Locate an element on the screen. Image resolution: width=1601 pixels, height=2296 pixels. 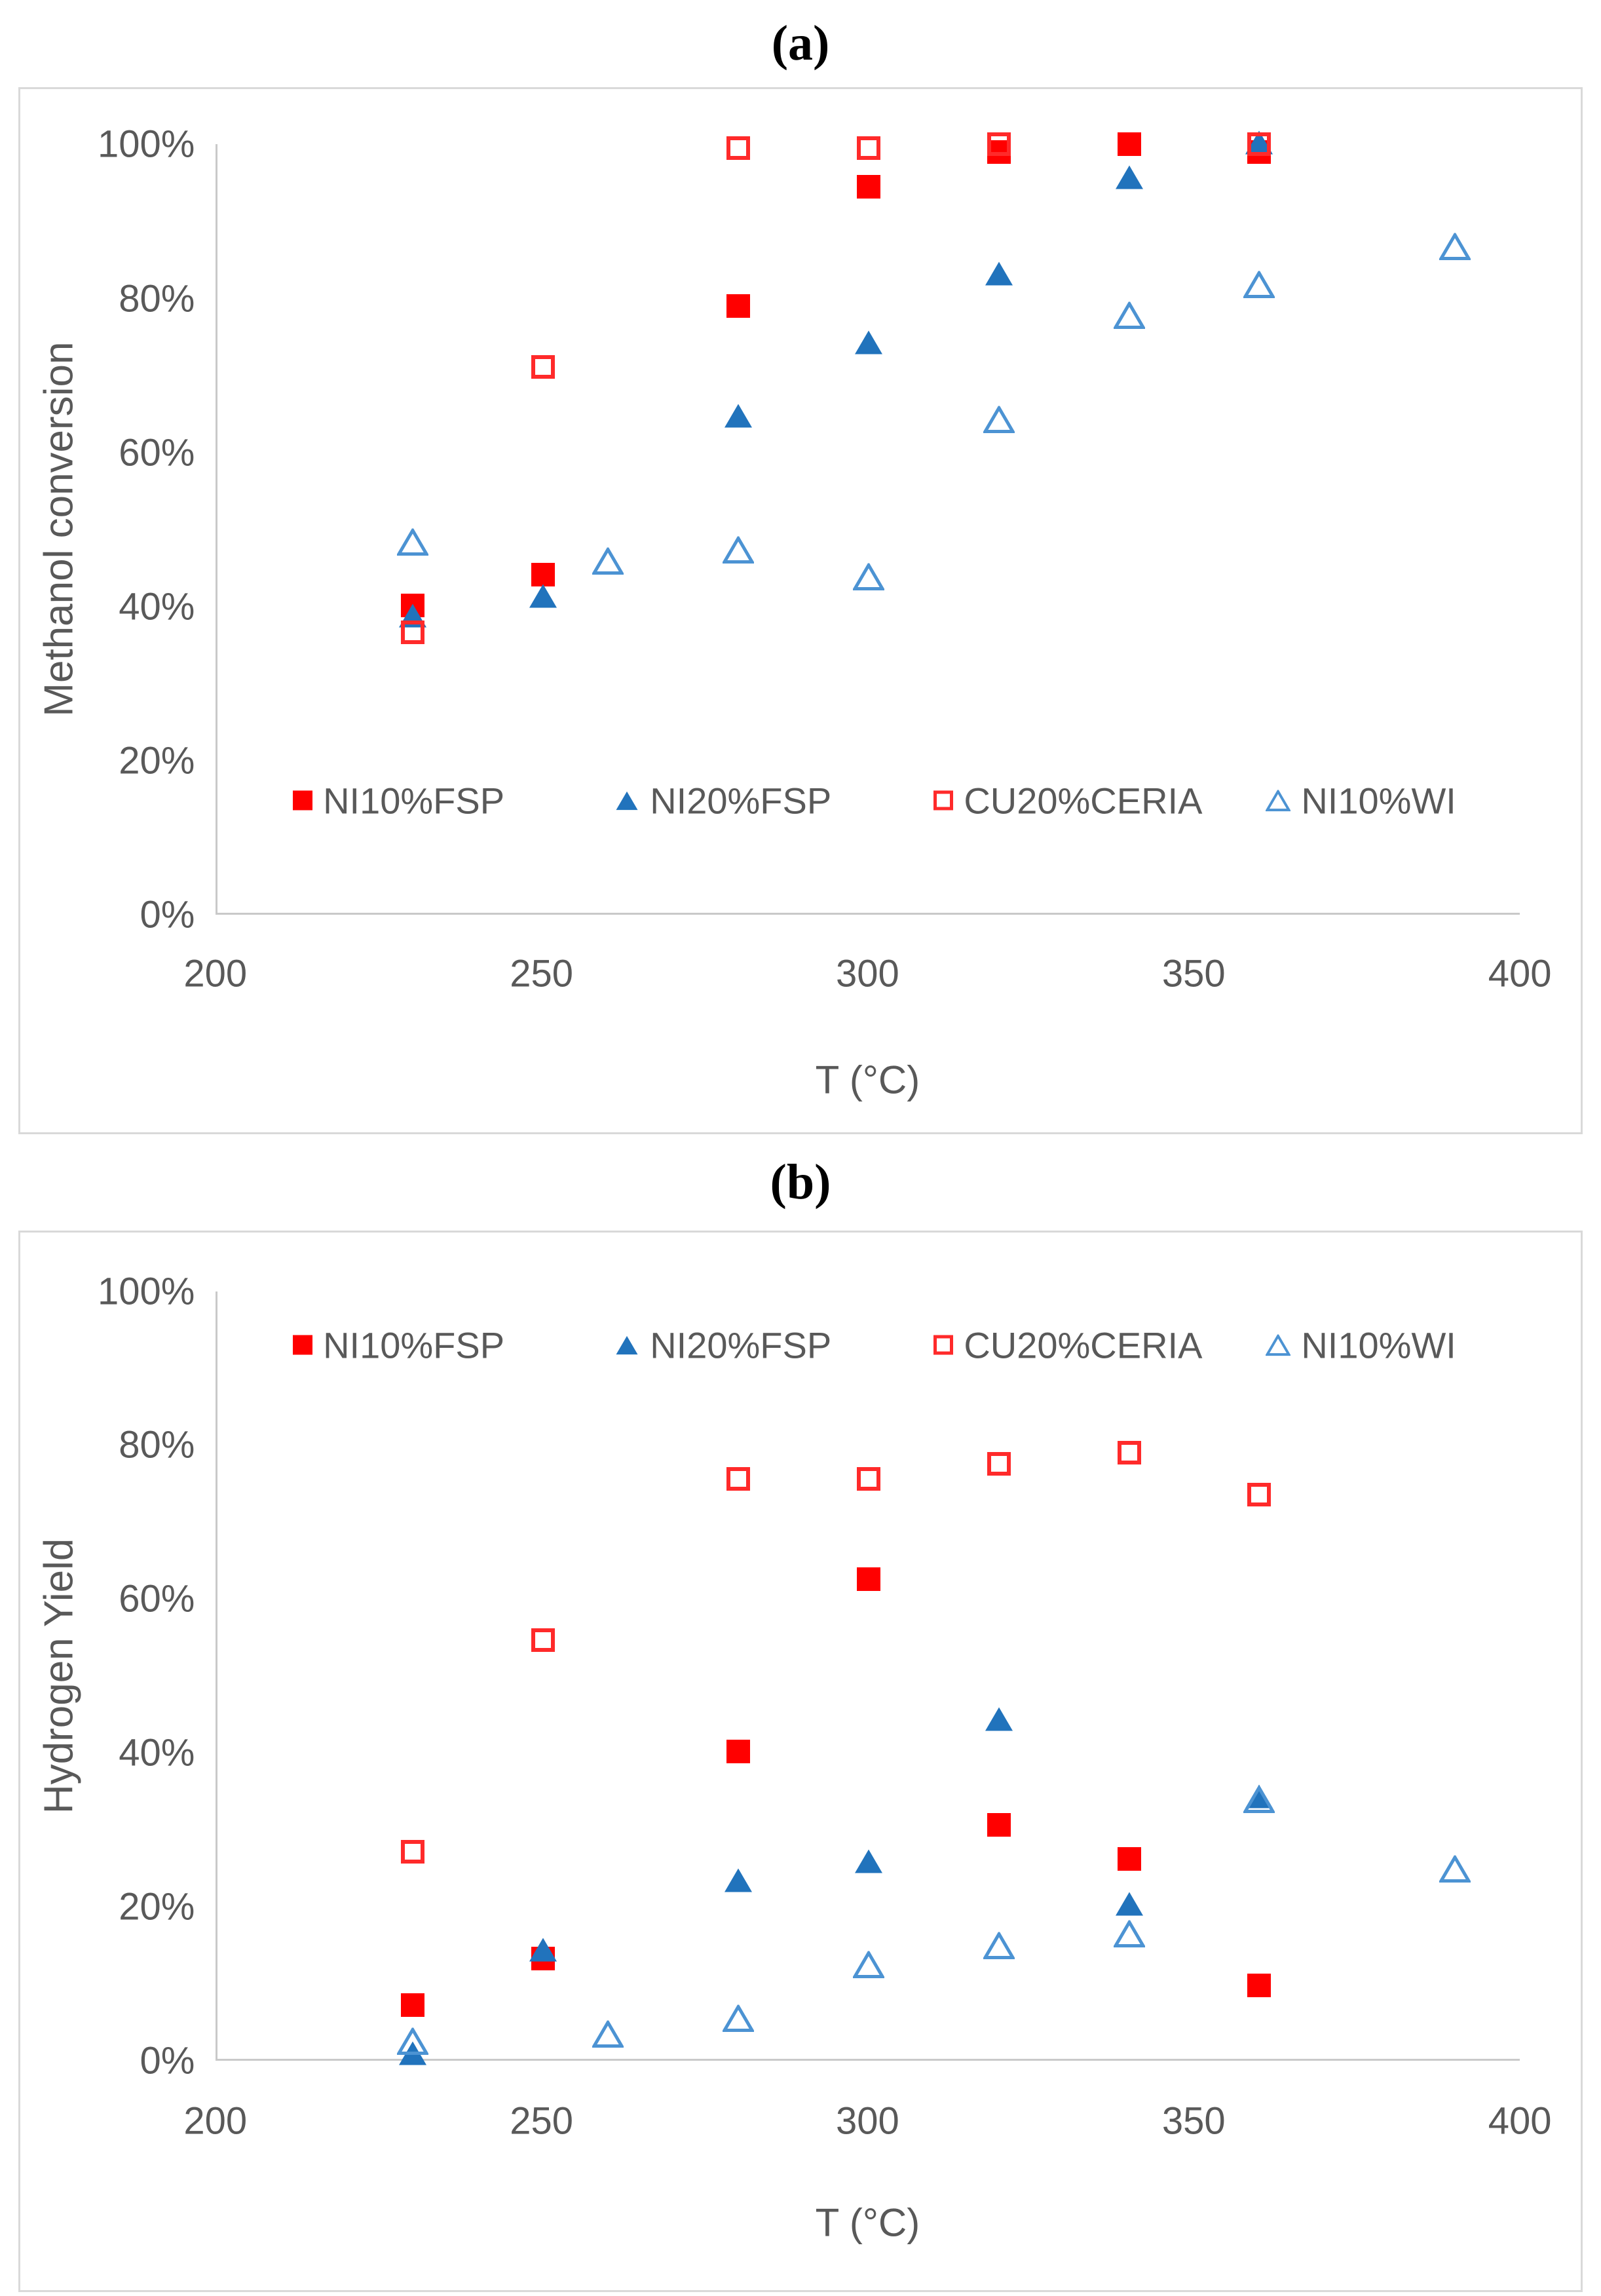
legend-label: CU20%CERIA is located at coordinates (1083, 801).